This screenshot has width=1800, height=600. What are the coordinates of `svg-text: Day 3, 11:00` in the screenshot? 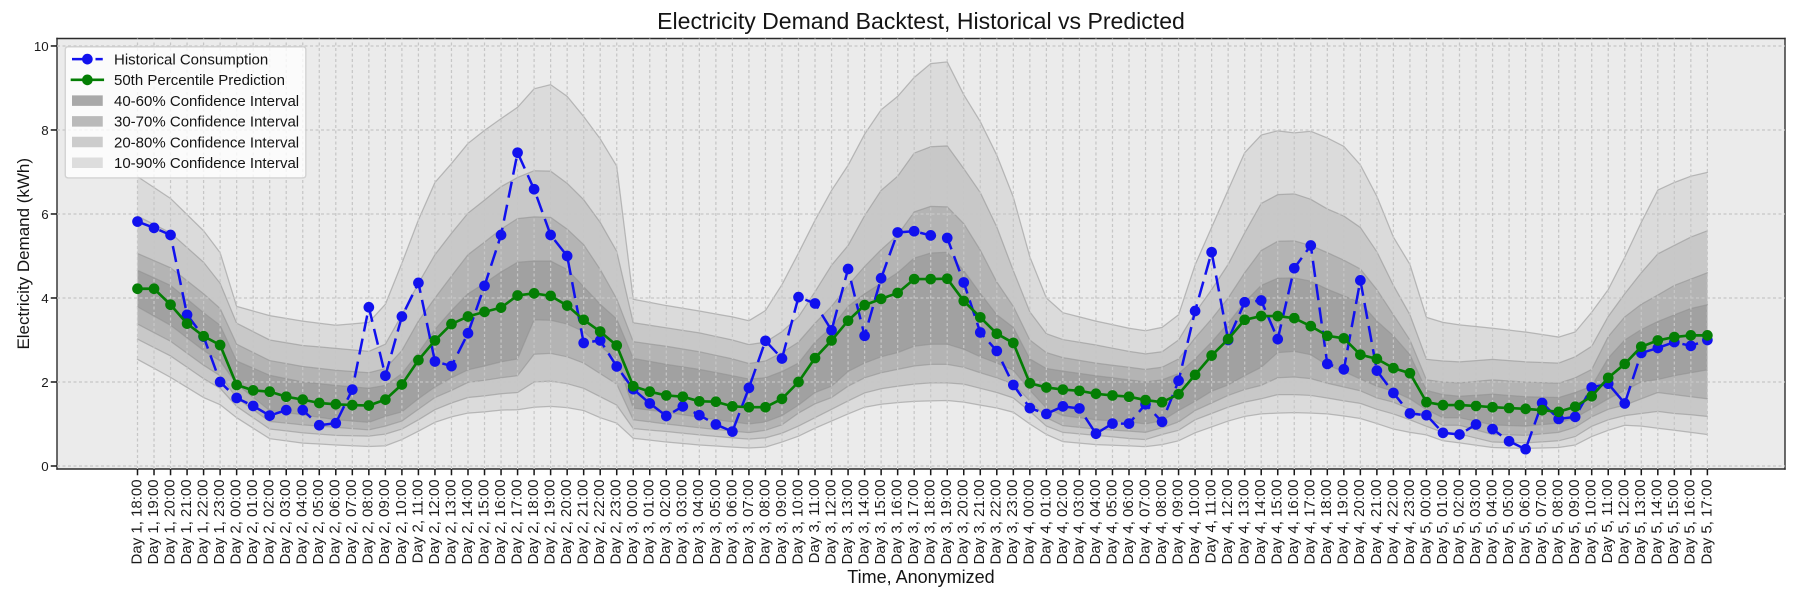 It's located at (814, 521).